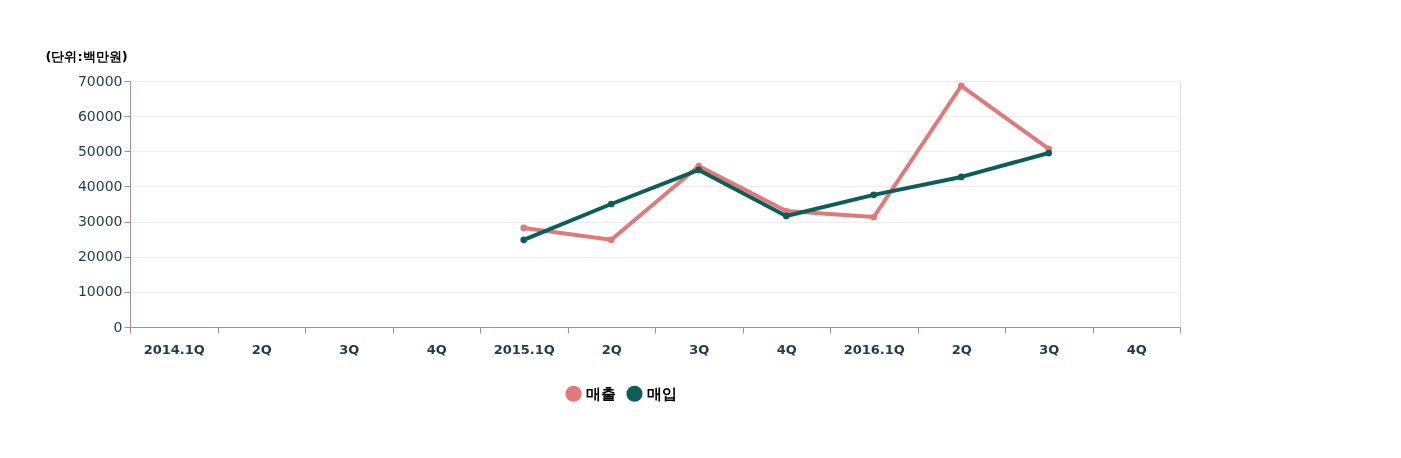 This screenshot has width=1401, height=458. Describe the element at coordinates (100, 115) in the screenshot. I see `y-tick-label: 60000` at that location.